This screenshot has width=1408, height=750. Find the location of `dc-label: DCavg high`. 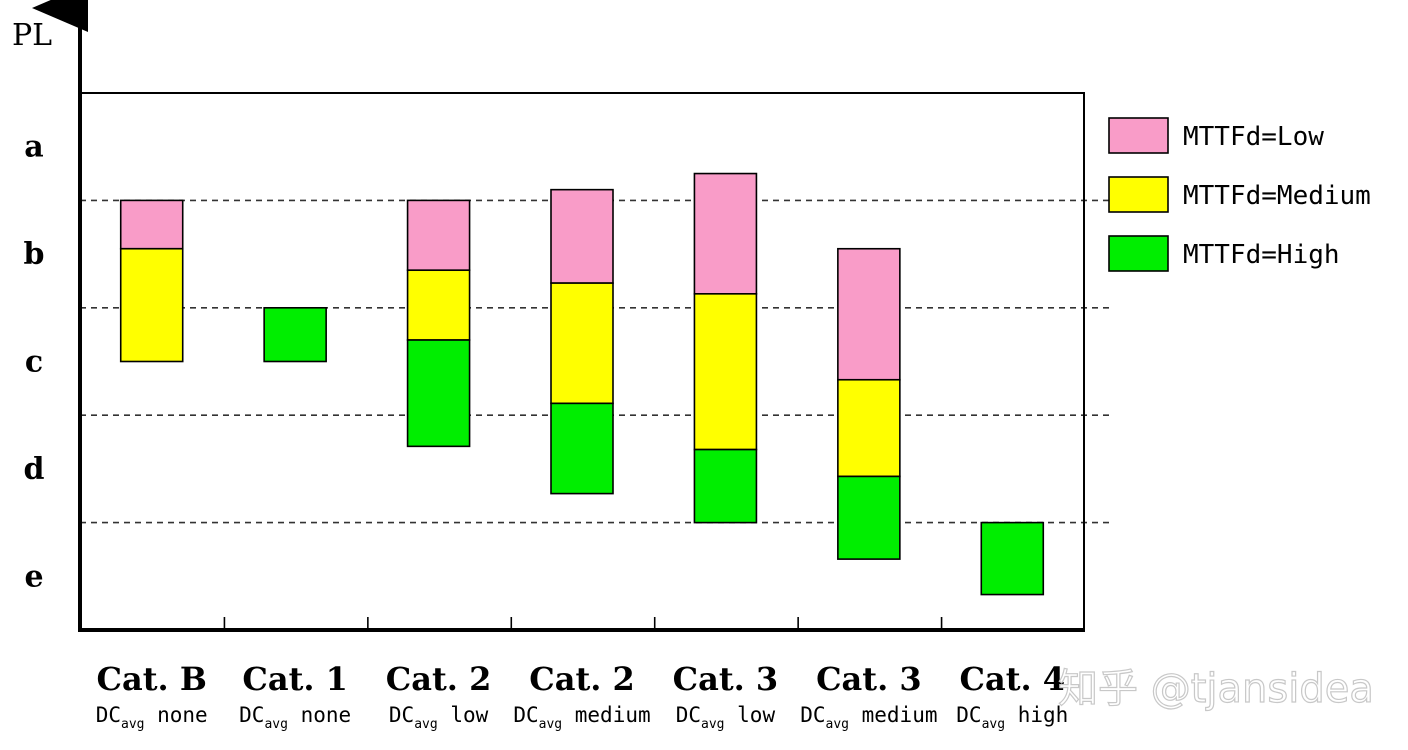

dc-label: DCavg high is located at coordinates (1012, 717).